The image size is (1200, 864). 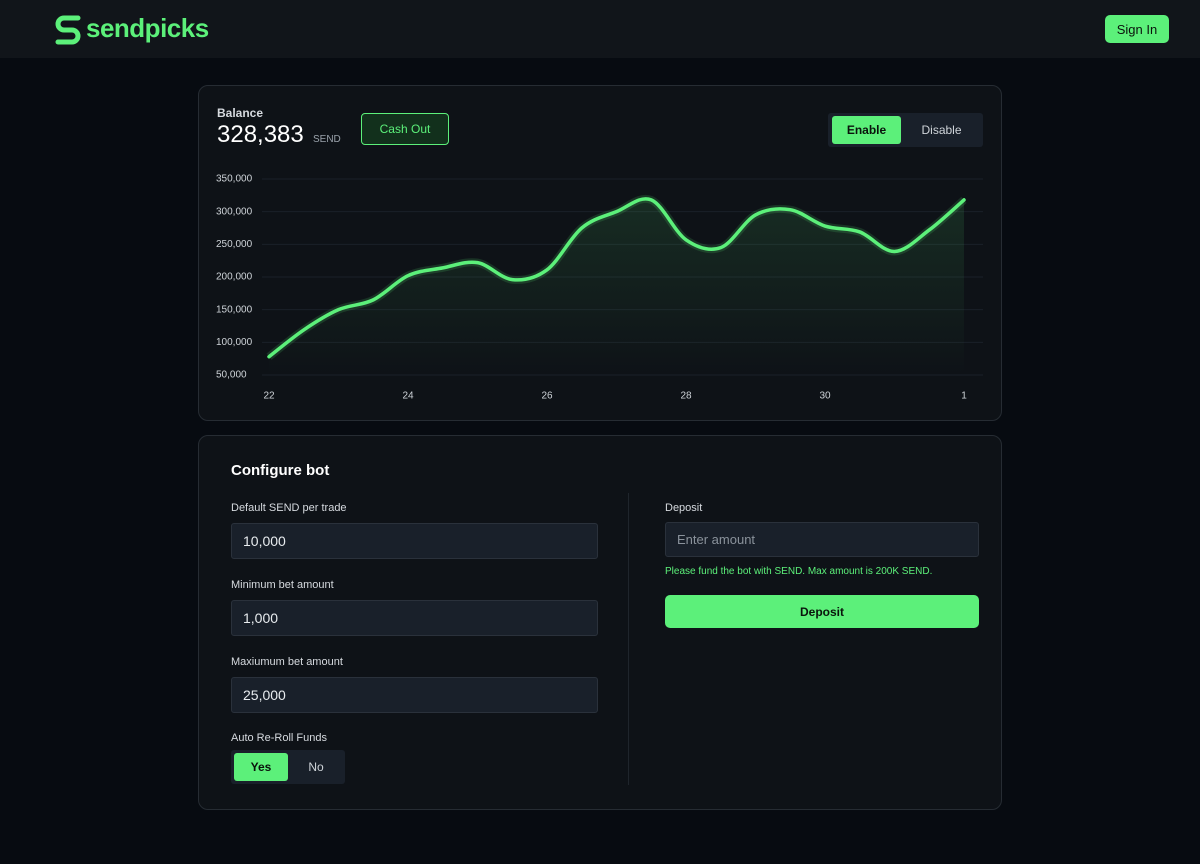 What do you see at coordinates (327, 139) in the screenshot?
I see `balance-unit: SEND` at bounding box center [327, 139].